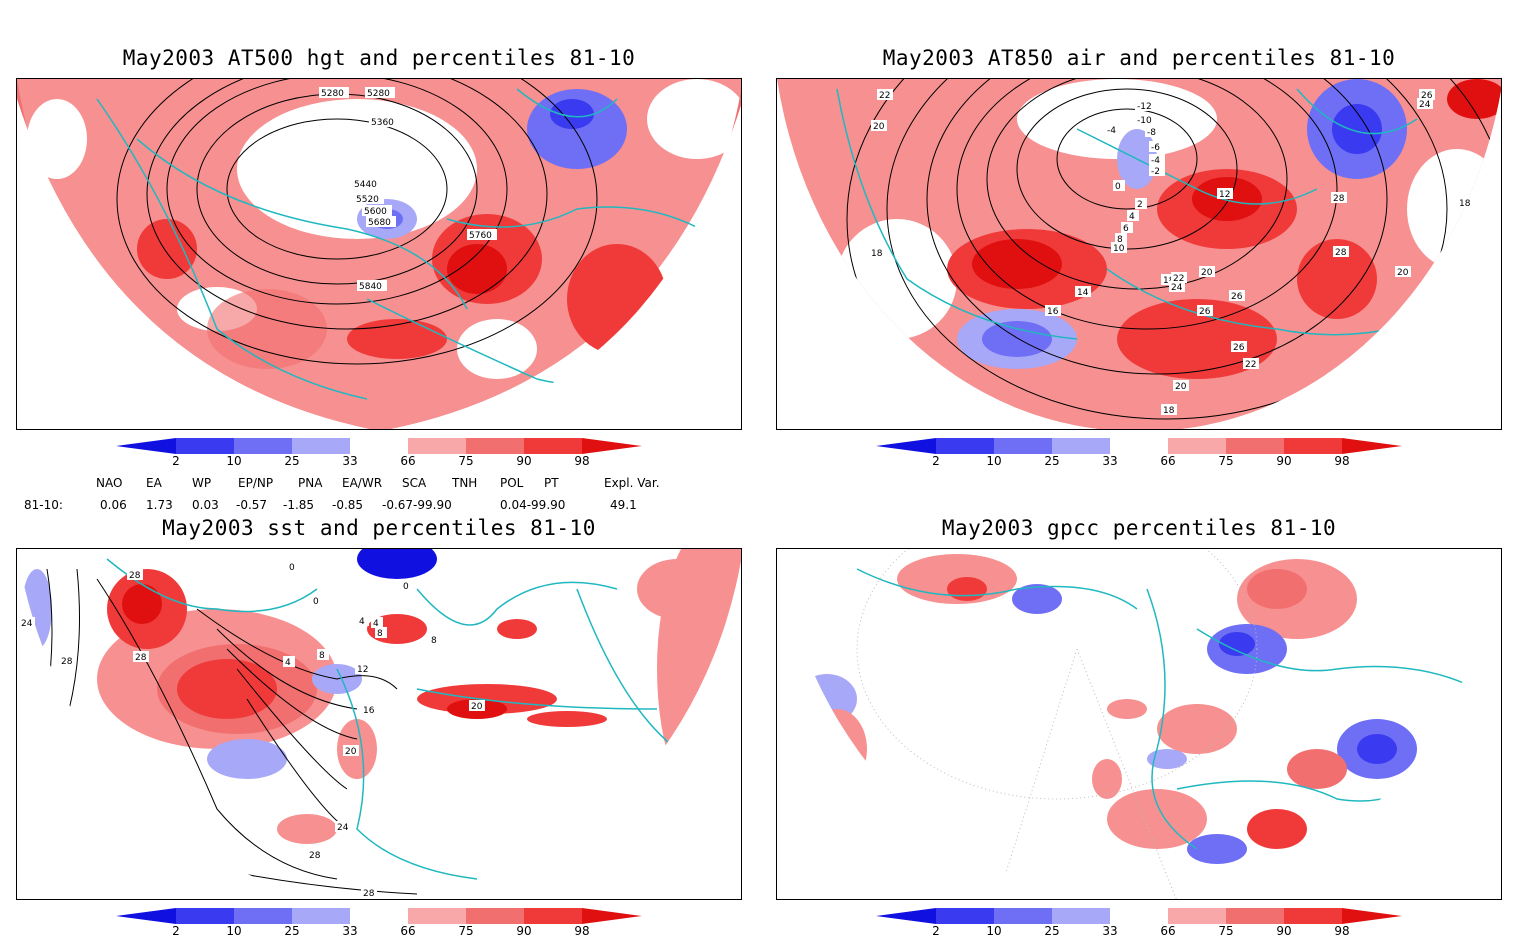 Image resolution: width=1520 pixels, height=942 pixels. I want to click on colorbar-top-left: 2 10 25 33 66 75 90 98, so click(381, 455).